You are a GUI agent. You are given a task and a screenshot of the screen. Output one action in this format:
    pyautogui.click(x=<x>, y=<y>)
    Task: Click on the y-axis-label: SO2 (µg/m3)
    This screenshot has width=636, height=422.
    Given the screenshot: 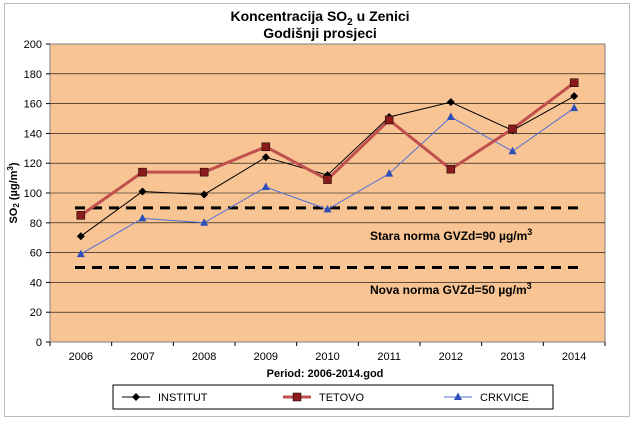 What is the action you would take?
    pyautogui.click(x=13, y=192)
    